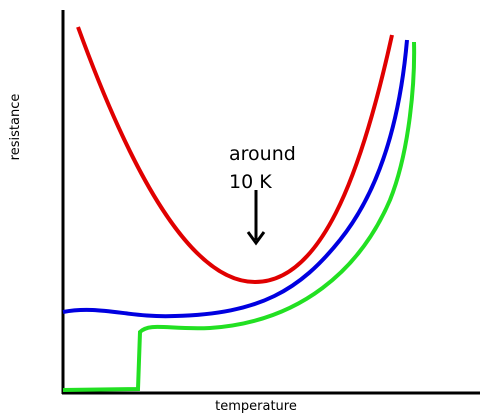 This screenshot has height=414, width=480. Describe the element at coordinates (262, 154) in the screenshot. I see `annotation-line: around` at that location.